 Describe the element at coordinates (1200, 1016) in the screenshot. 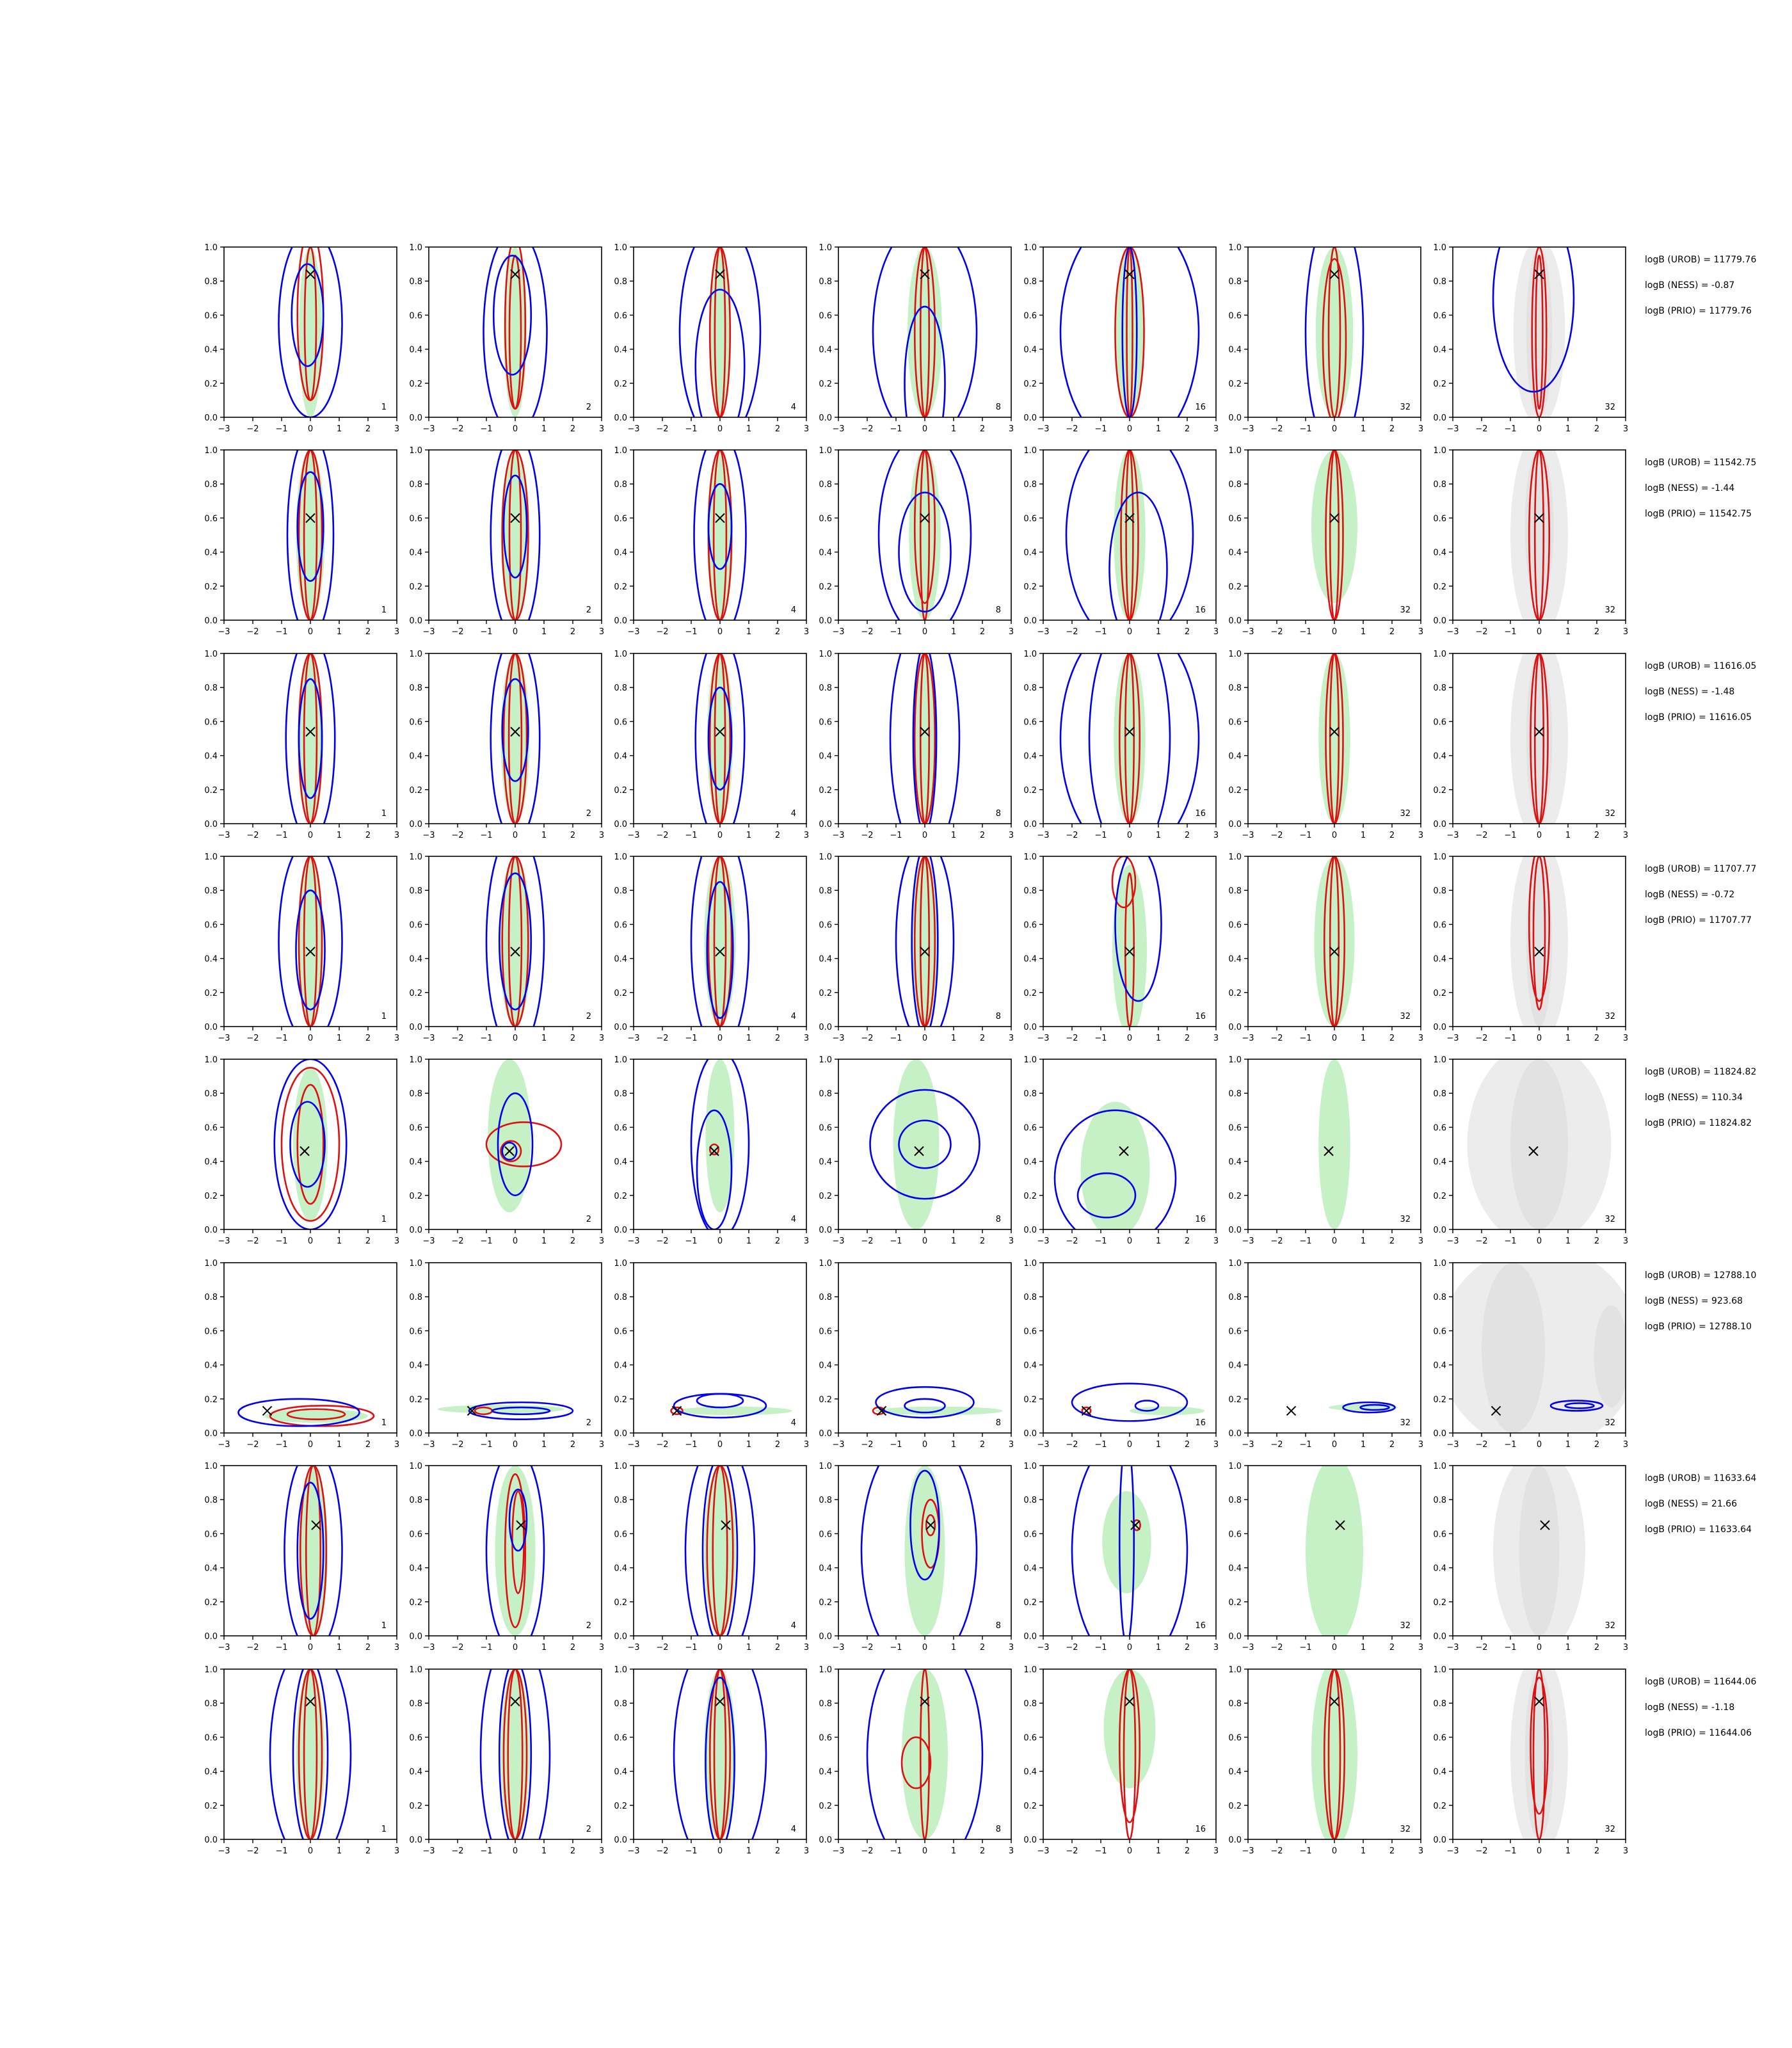

I see `panel-size-label: 16` at that location.